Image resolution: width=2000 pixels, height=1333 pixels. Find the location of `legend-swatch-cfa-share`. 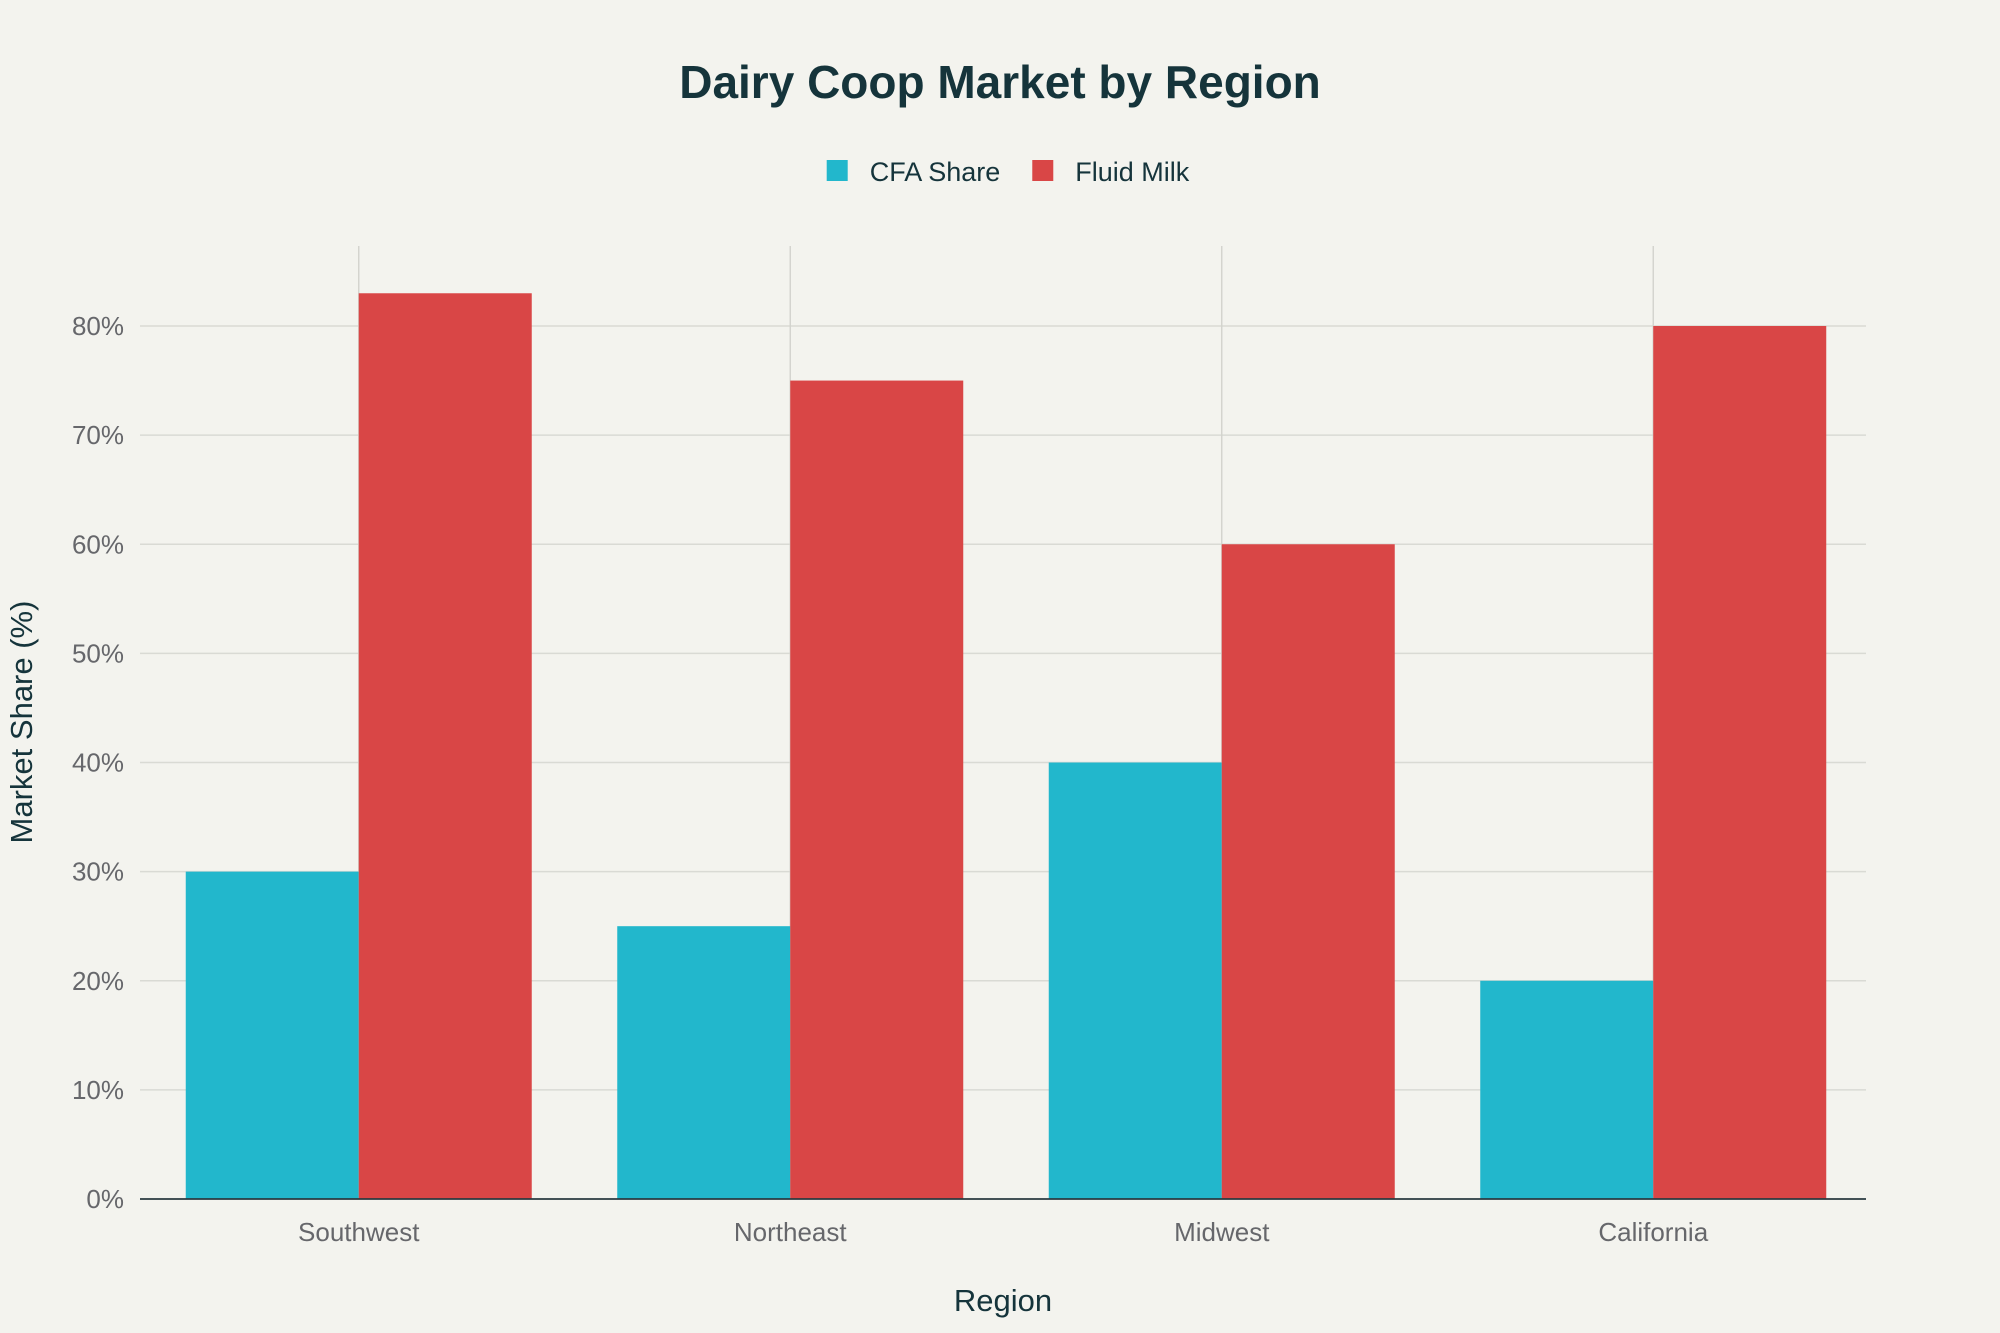

legend-swatch-cfa-share is located at coordinates (837, 170).